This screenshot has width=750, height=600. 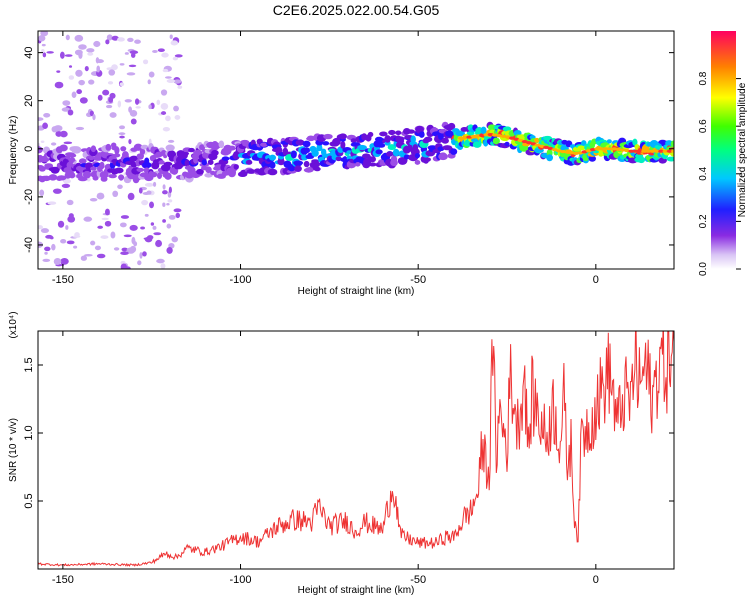 I want to click on snr-y-scale-label: (x10⁴), so click(x=13, y=324).